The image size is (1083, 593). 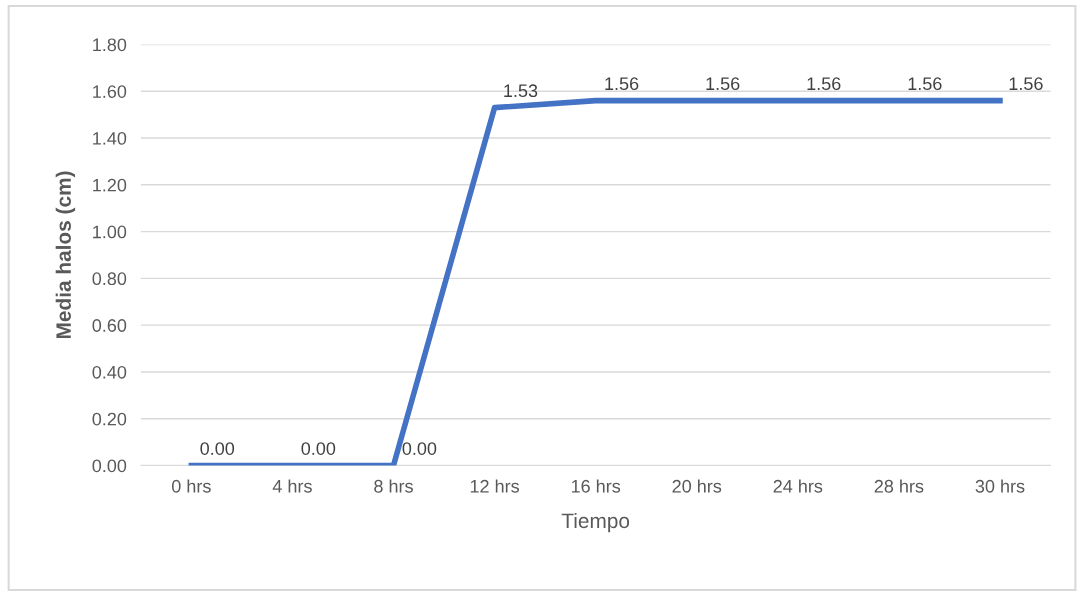 I want to click on x-tick-label: 8 hrs, so click(x=393, y=486).